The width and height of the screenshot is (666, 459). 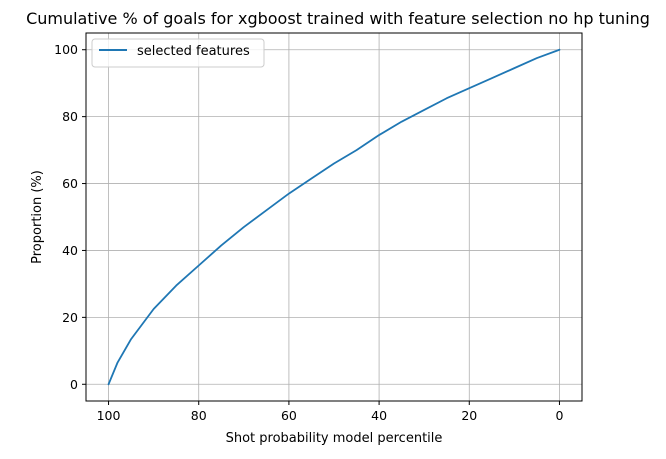 What do you see at coordinates (379, 415) in the screenshot?
I see `x-tick-label: 40` at bounding box center [379, 415].